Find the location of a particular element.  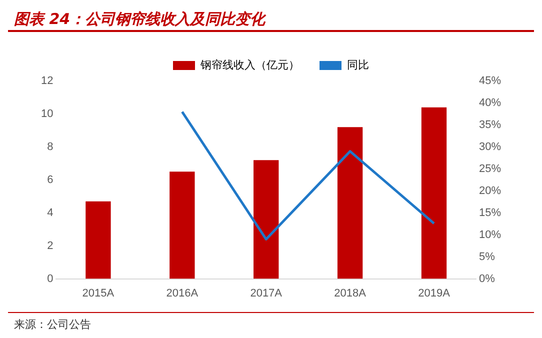

x-tick-label: 2018A is located at coordinates (350, 293).